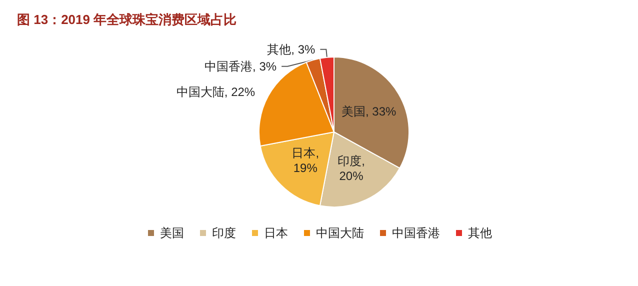  I want to click on chart-title: 图 13：2019 年全球珠宝消费区域占比, so click(127, 19).